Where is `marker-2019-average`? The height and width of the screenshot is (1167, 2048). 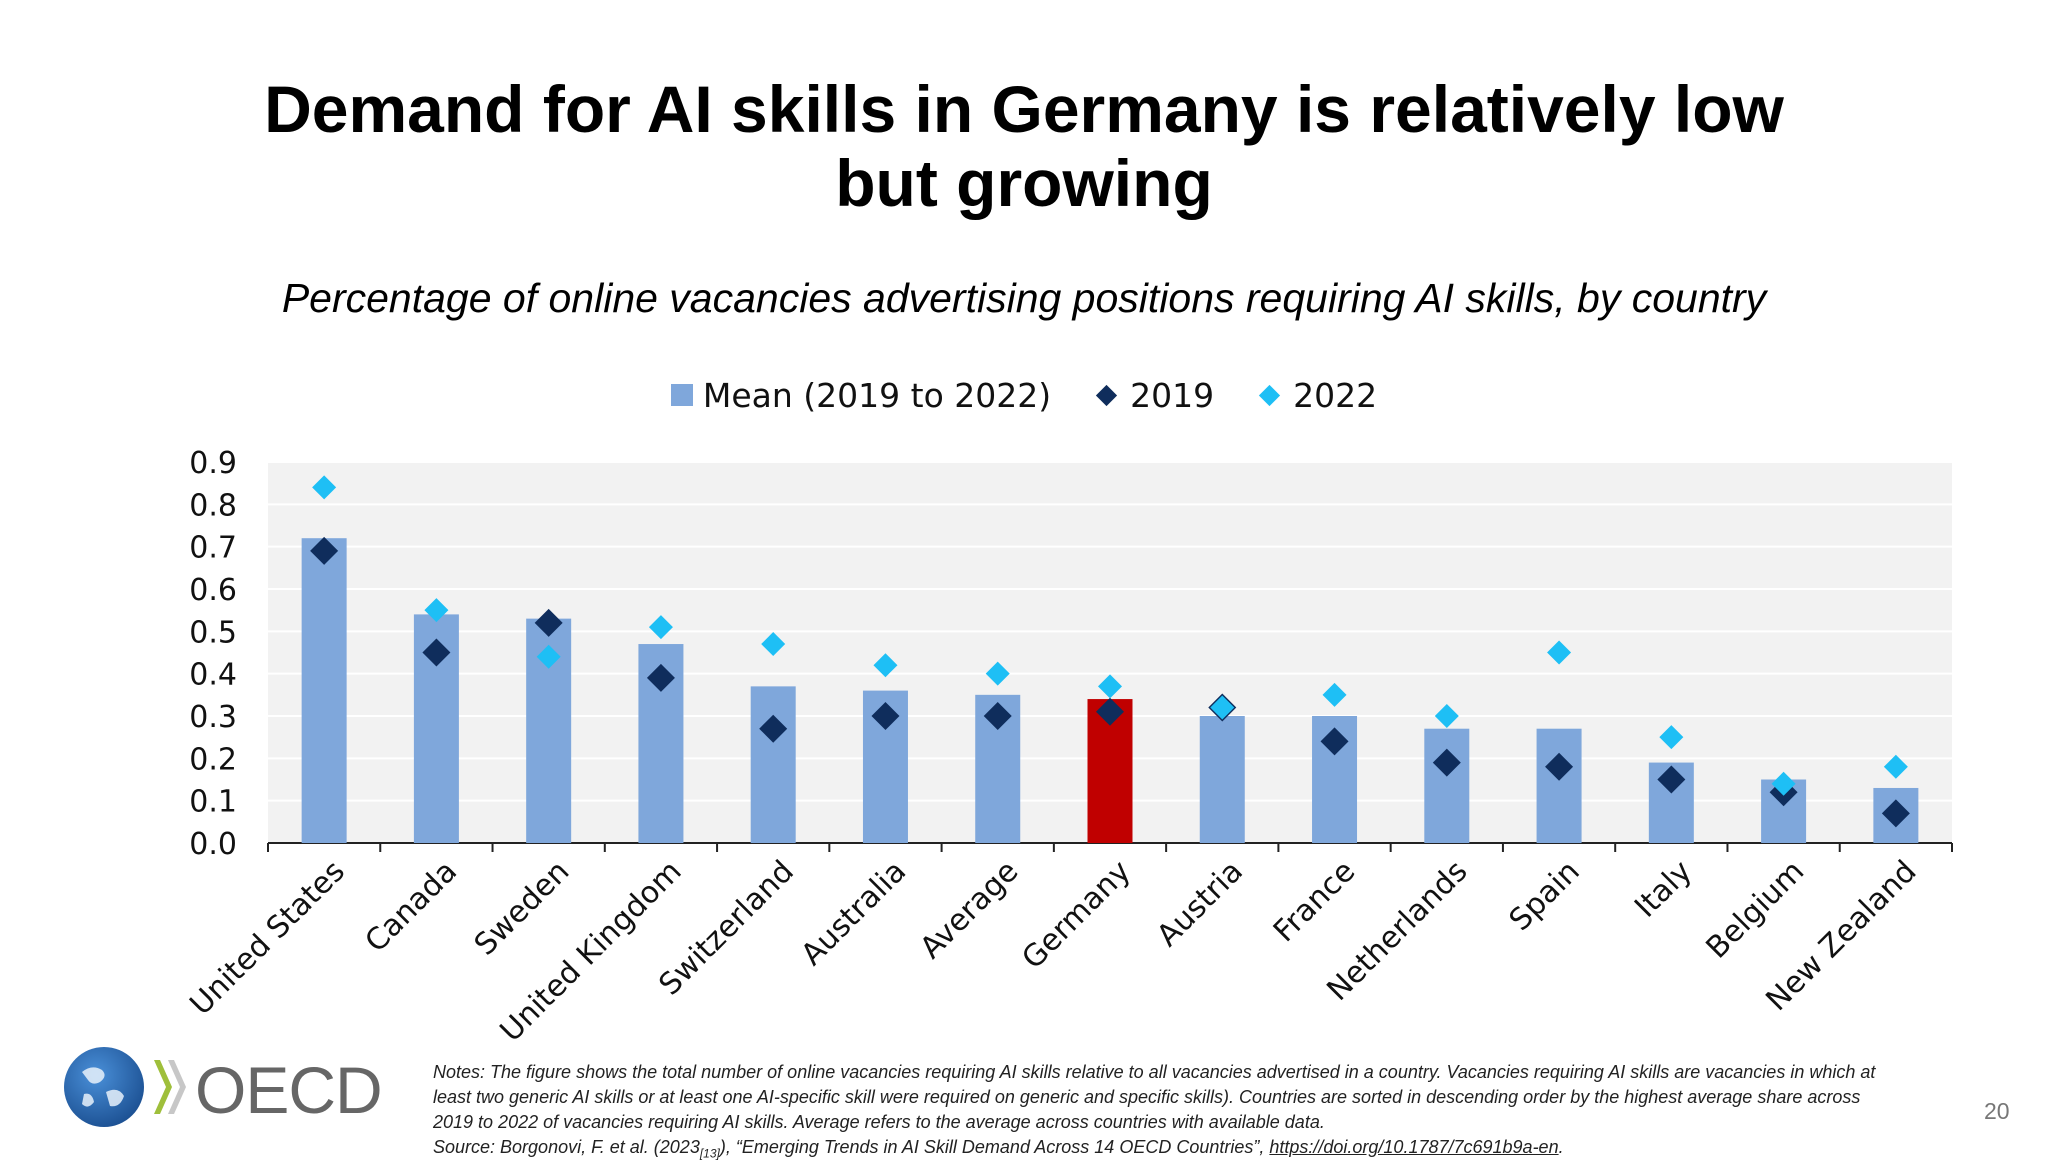 marker-2019-average is located at coordinates (997, 716).